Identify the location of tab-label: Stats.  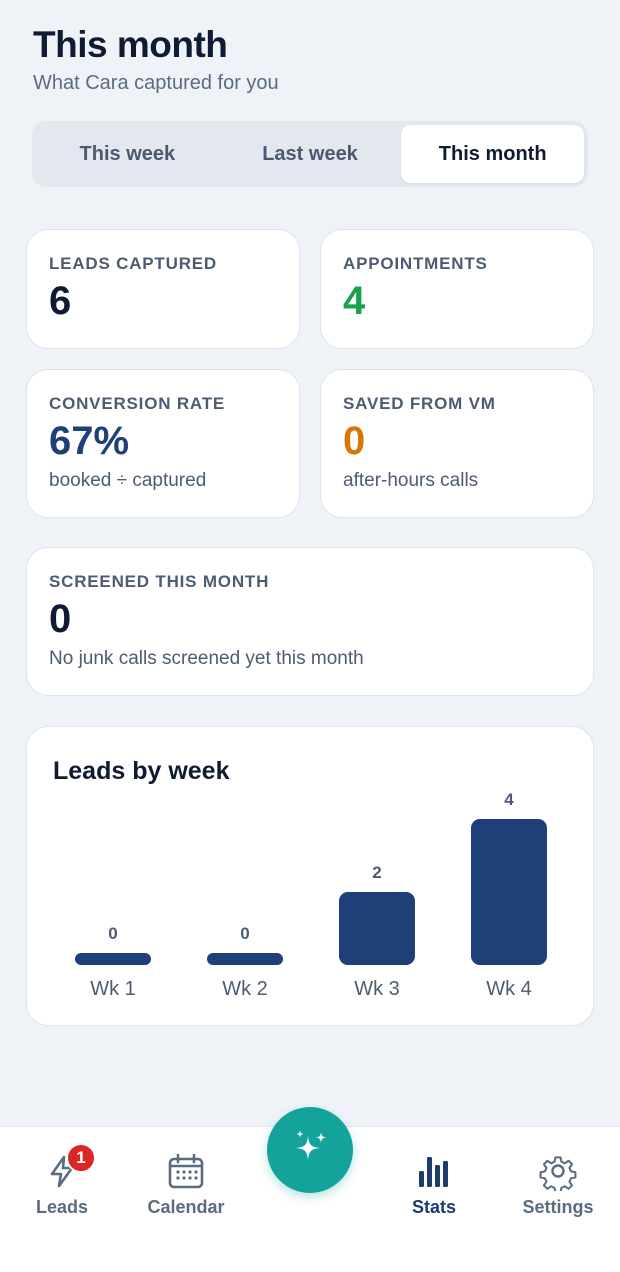
(433, 1207).